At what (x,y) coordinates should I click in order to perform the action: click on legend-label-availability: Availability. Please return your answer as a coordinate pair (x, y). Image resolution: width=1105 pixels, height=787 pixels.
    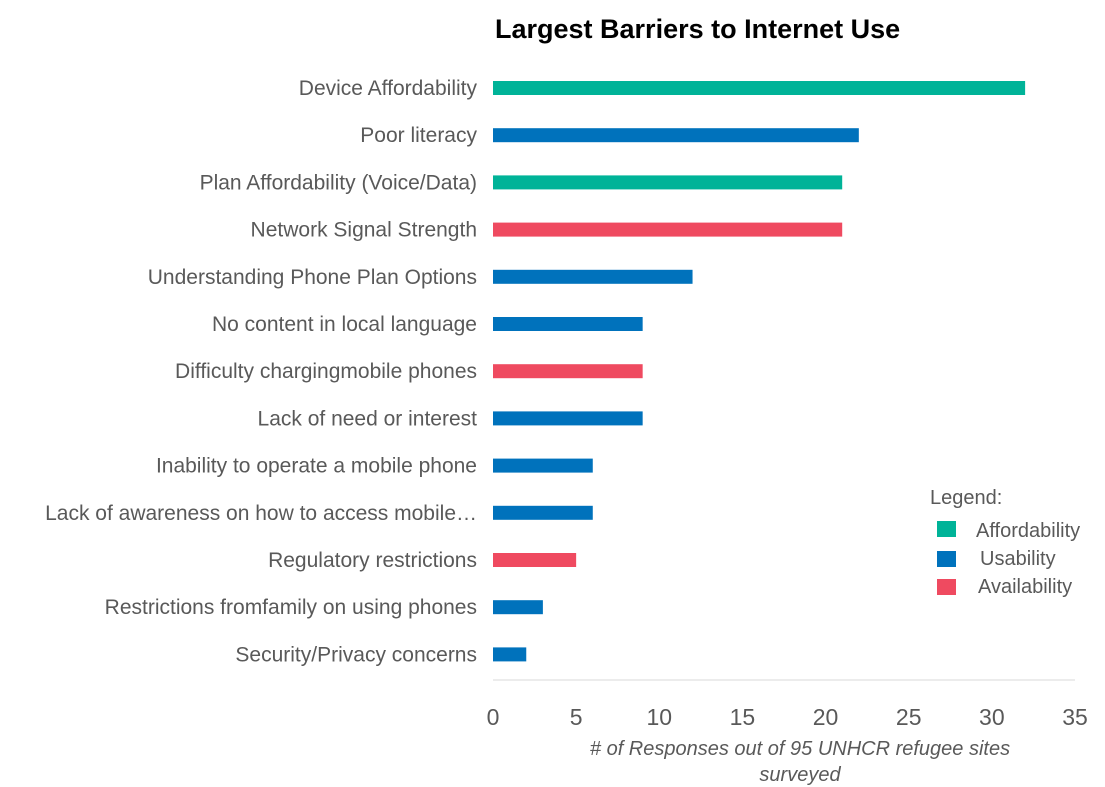
    Looking at the image, I should click on (1025, 587).